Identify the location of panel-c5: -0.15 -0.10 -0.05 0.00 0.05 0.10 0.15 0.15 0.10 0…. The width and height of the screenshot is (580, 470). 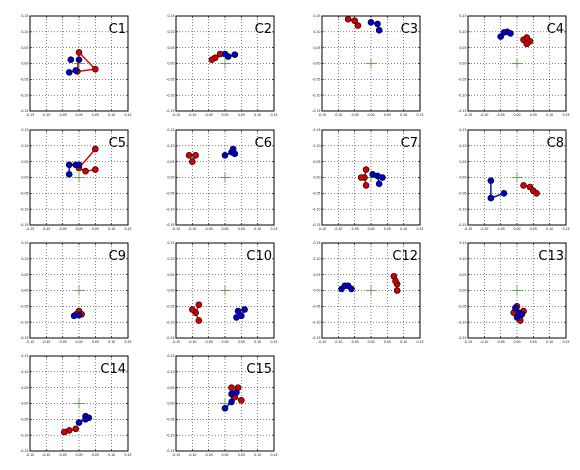
(75, 179).